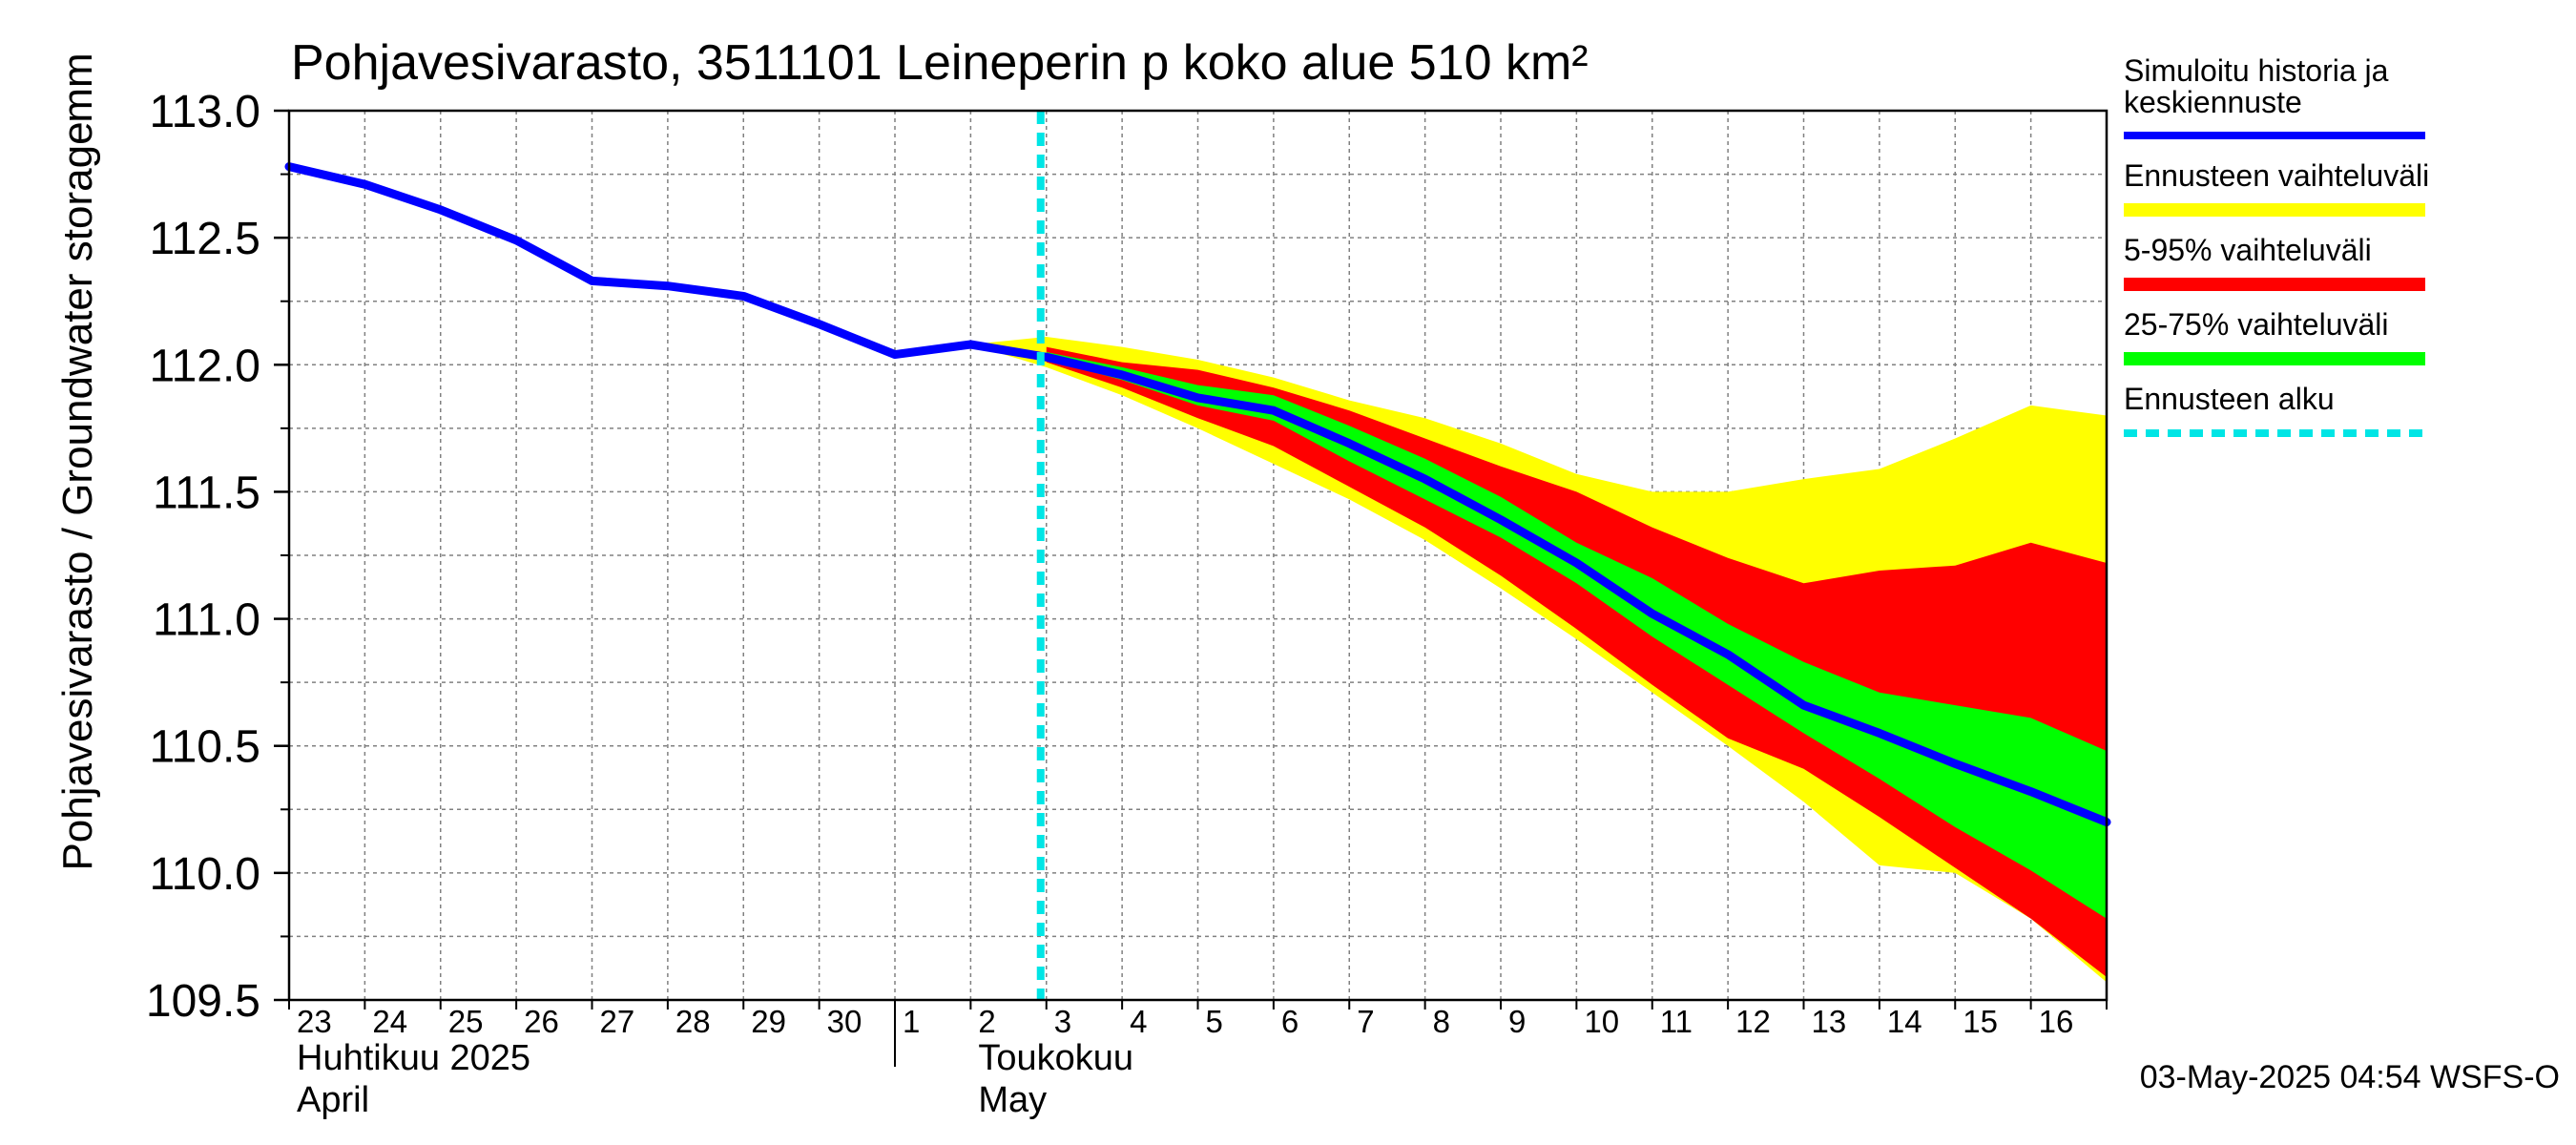  I want to click on legend-label: 5-95% vaihteluväli, so click(2248, 250).